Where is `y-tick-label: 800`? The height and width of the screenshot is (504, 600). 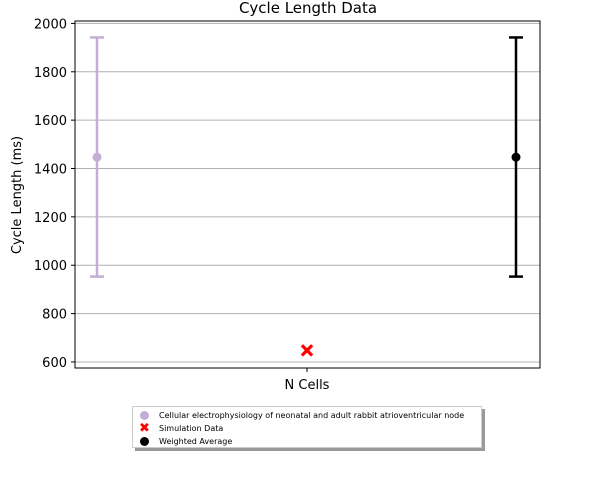 y-tick-label: 800 is located at coordinates (54, 315).